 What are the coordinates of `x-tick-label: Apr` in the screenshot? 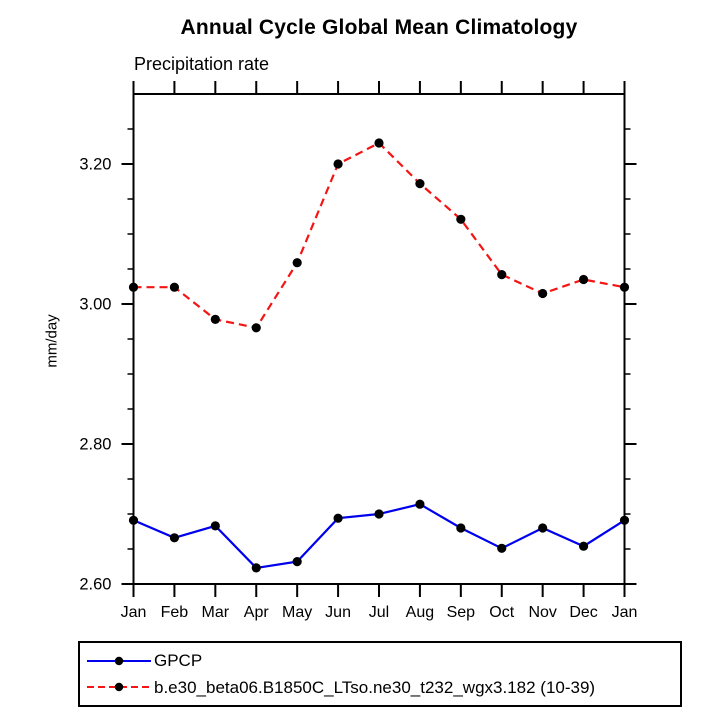 It's located at (257, 612).